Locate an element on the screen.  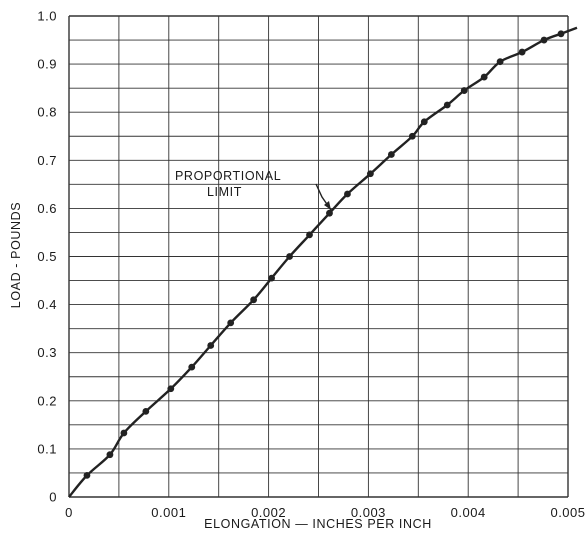
y-tick-label: 0.6 is located at coordinates (47, 208).